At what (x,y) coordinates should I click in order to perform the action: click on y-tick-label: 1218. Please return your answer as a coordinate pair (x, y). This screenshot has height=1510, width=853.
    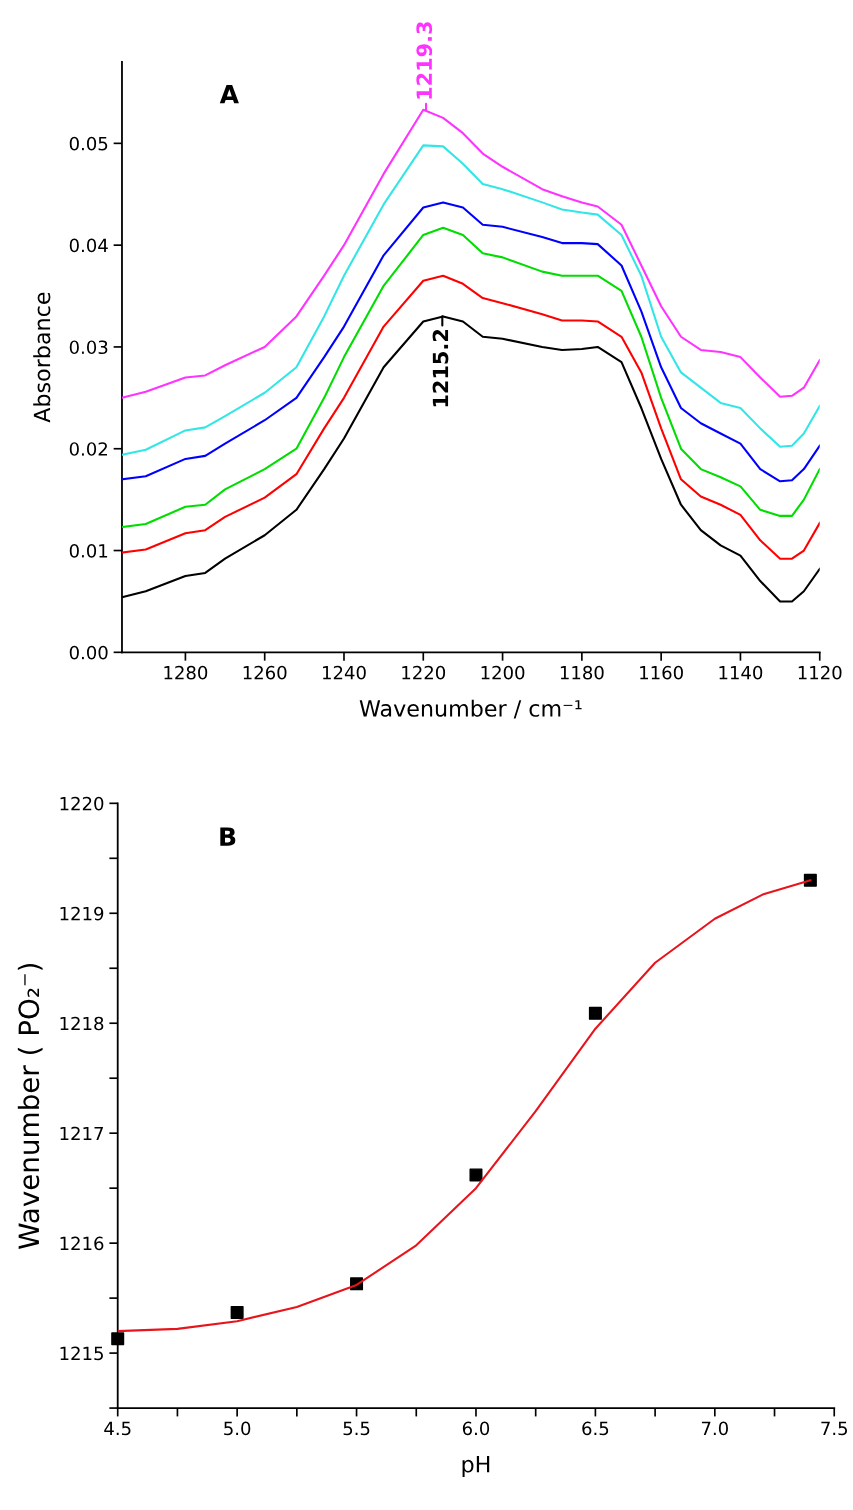
    Looking at the image, I should click on (82, 1023).